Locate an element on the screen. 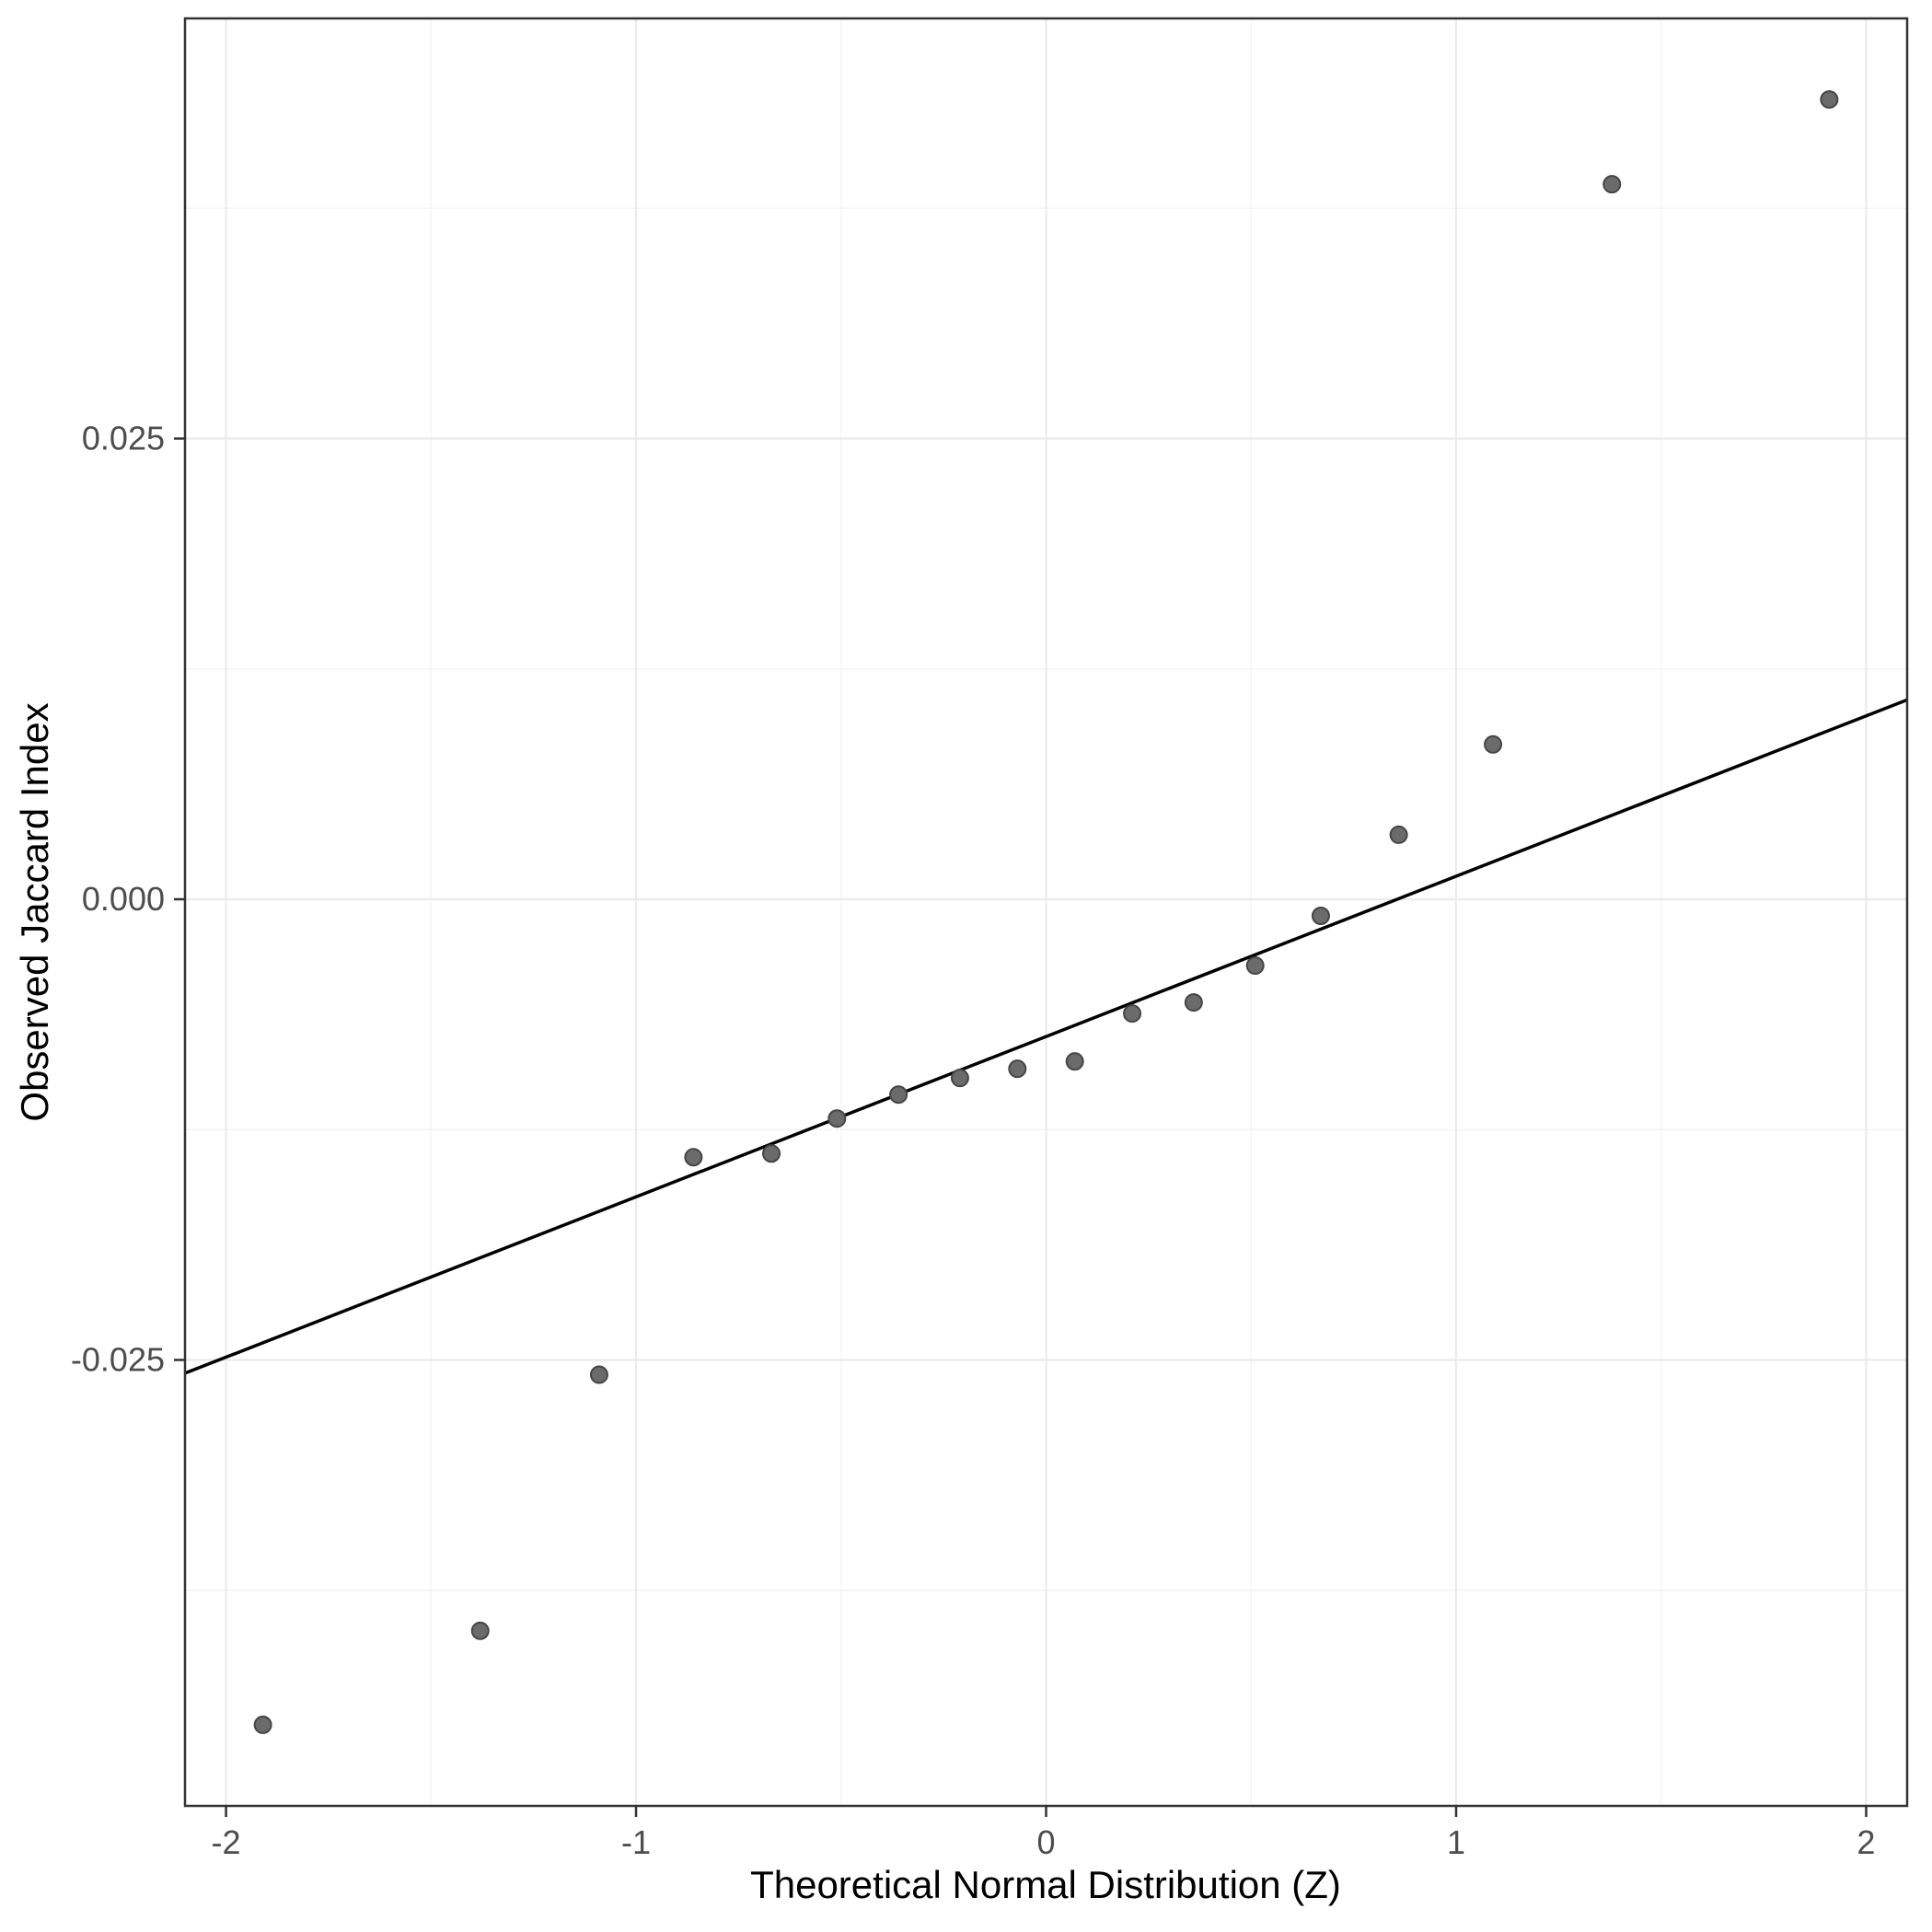  x-tick-label: -2 is located at coordinates (227, 1842).